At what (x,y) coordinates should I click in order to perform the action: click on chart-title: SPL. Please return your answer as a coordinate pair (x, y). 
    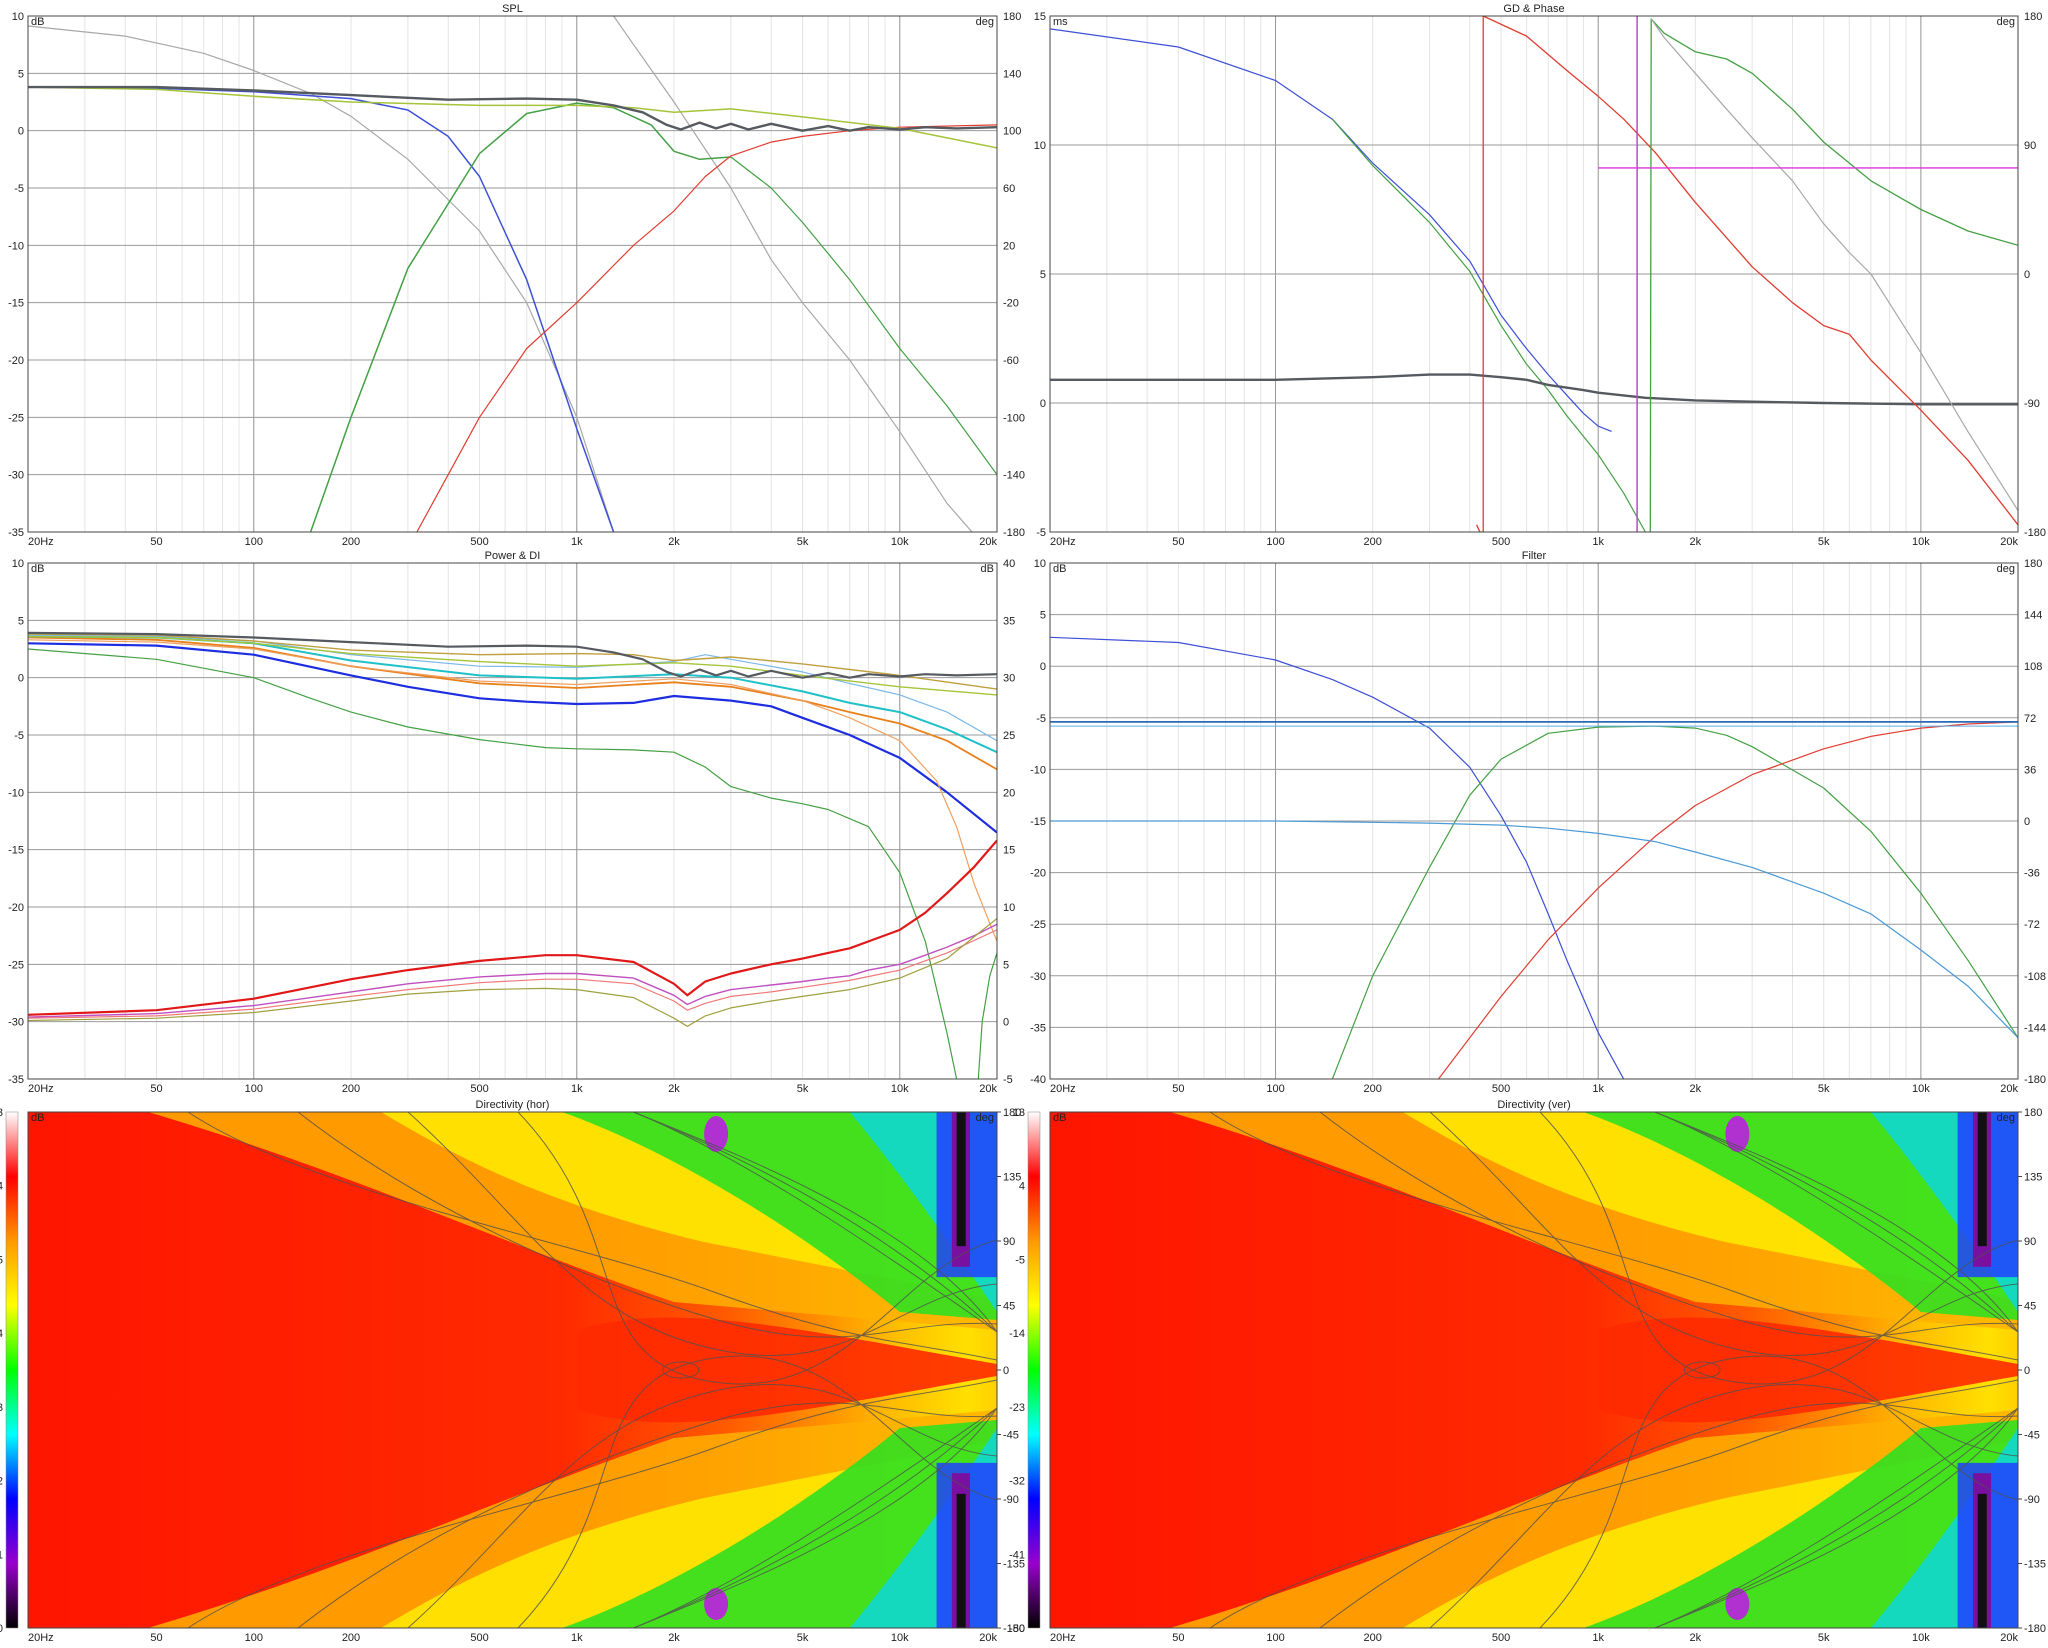
    Looking at the image, I should click on (512, 9).